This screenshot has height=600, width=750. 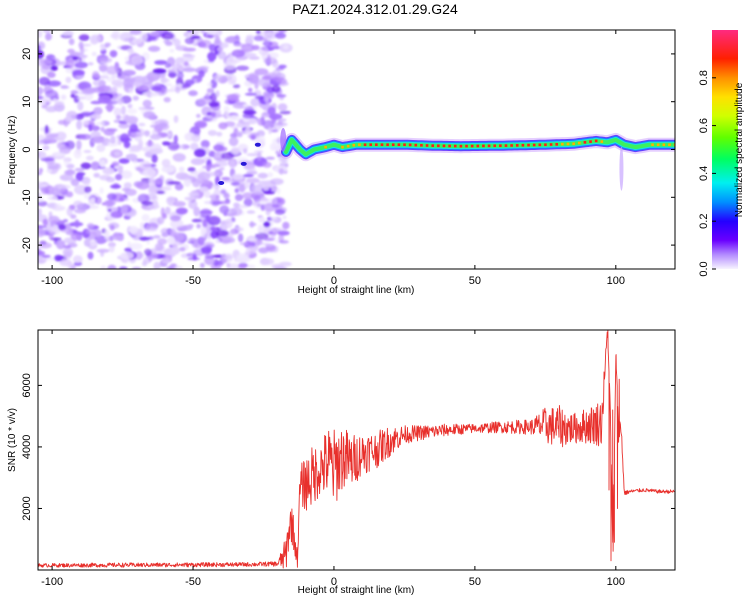 I want to click on x-tick-label: -50, so click(x=193, y=582).